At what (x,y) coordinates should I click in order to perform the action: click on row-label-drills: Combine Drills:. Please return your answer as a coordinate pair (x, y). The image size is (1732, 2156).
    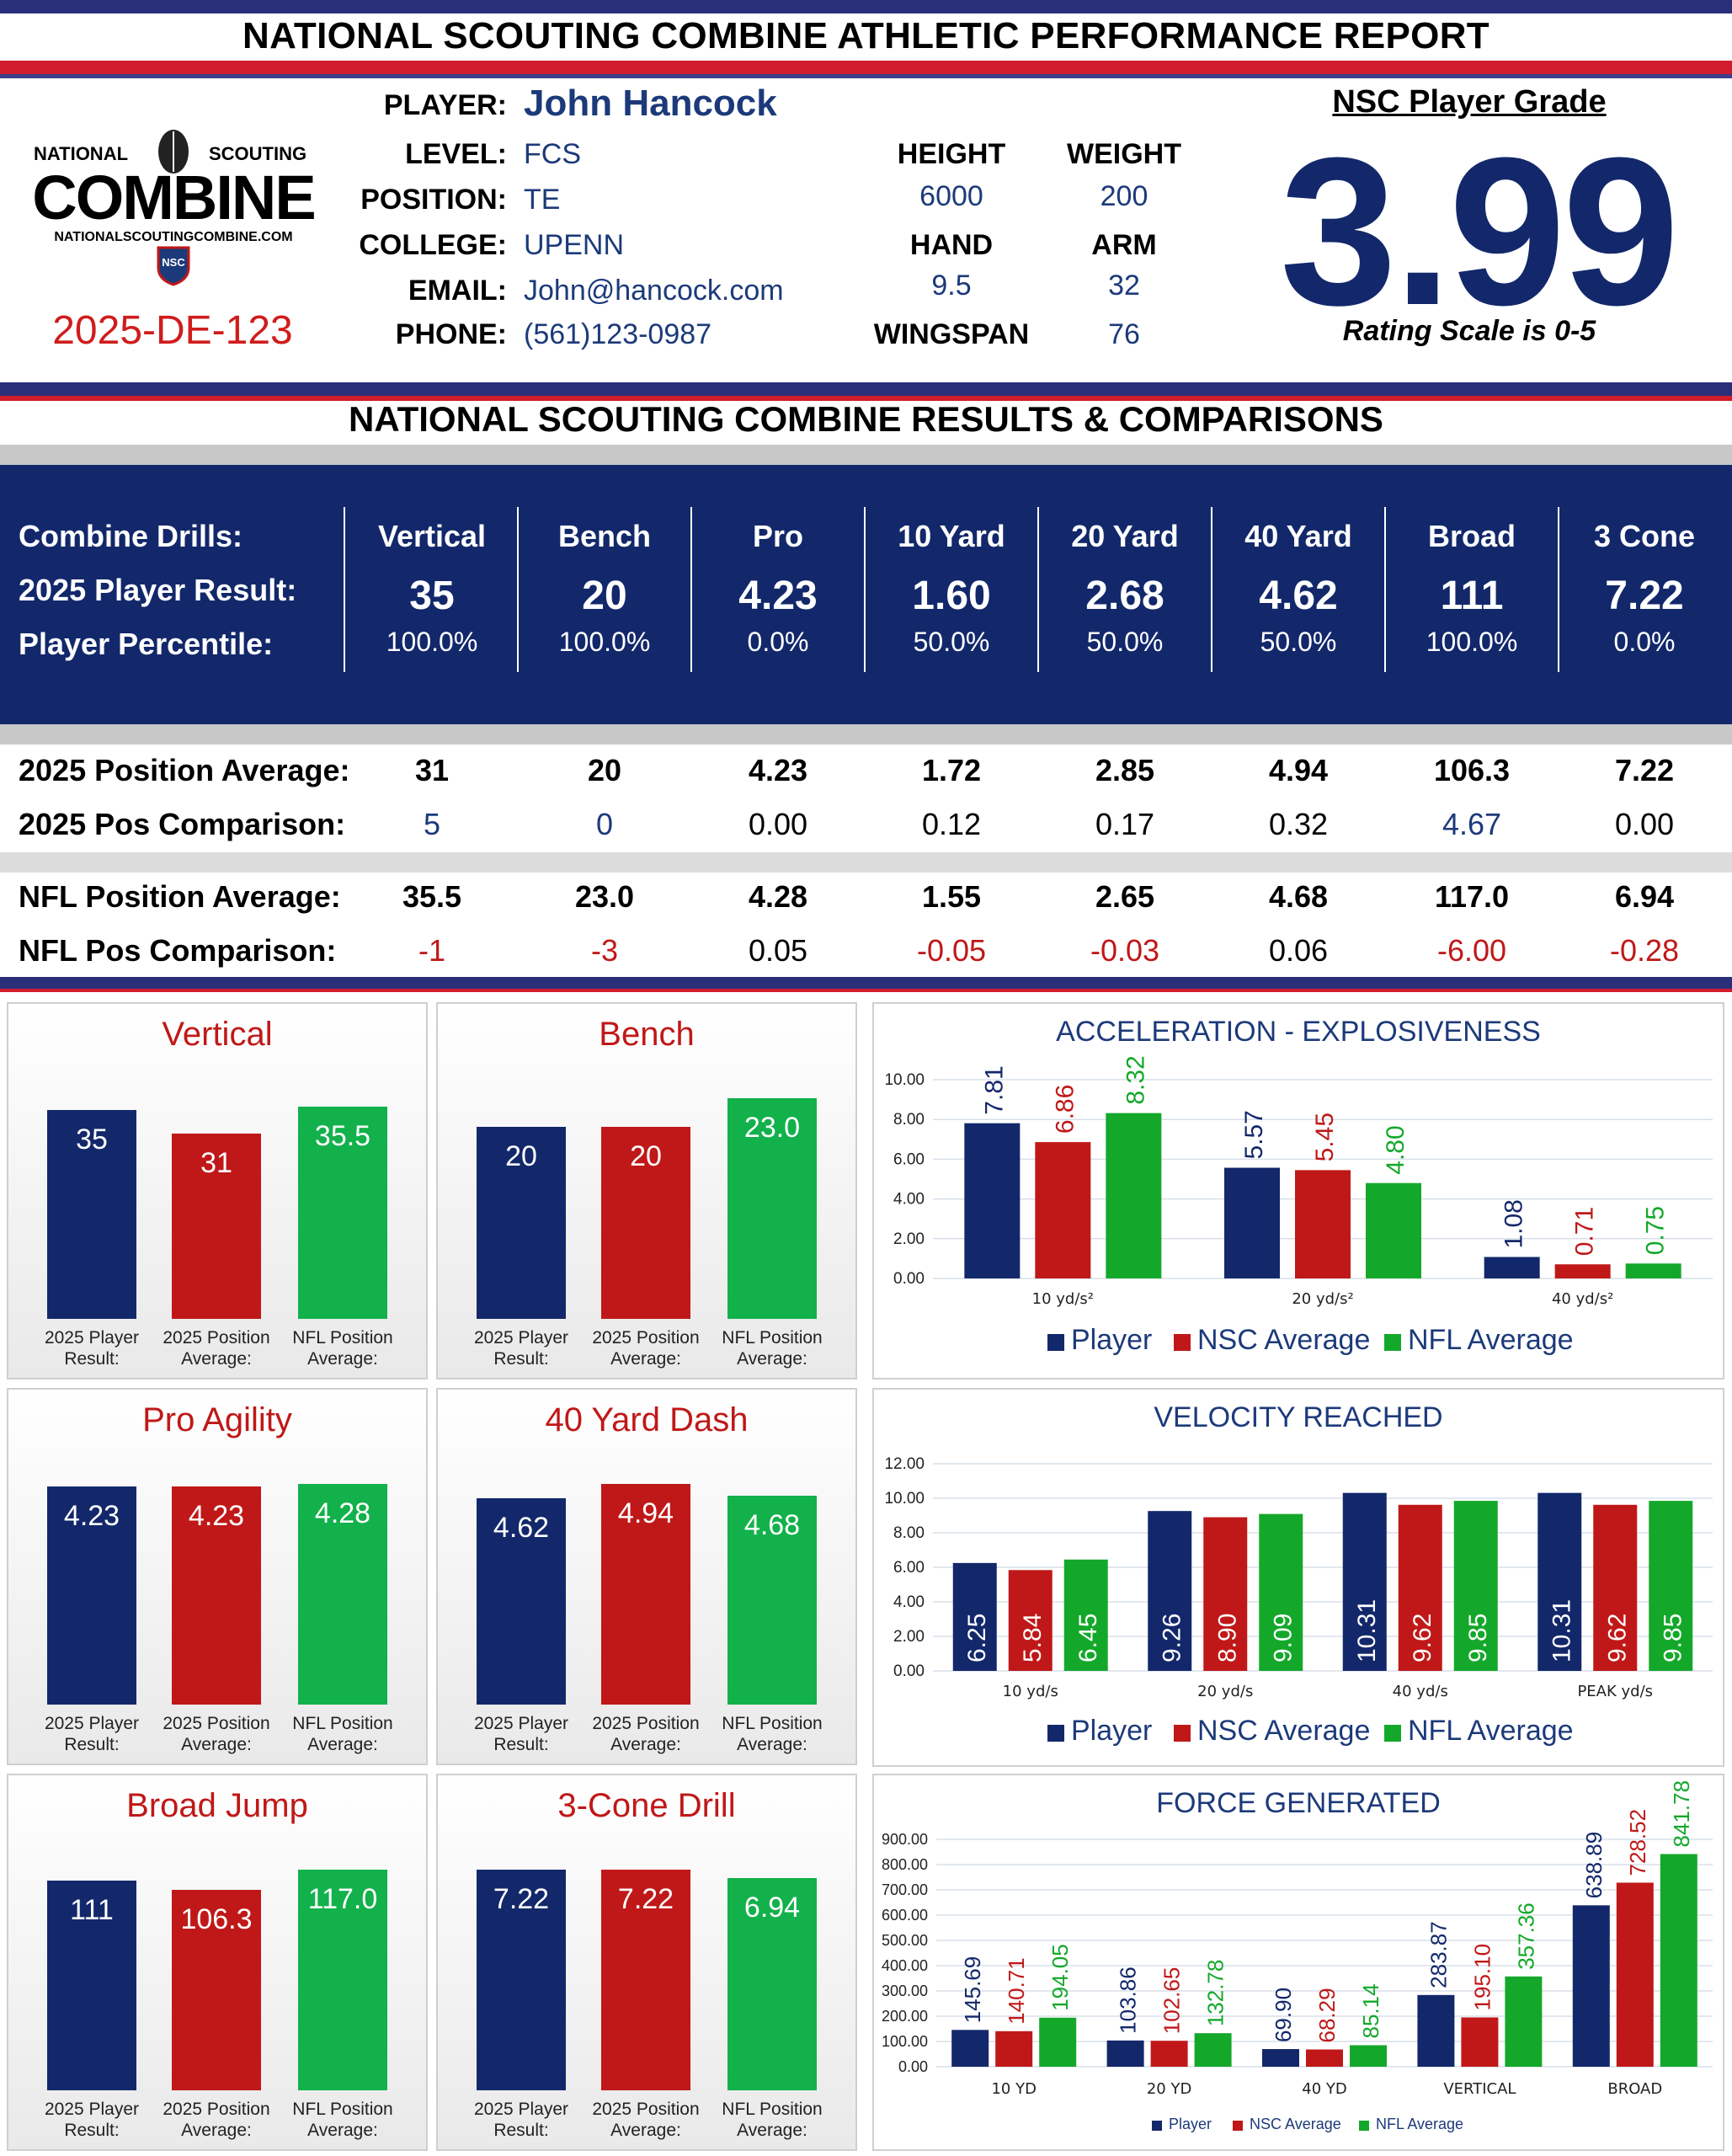
    Looking at the image, I should click on (131, 536).